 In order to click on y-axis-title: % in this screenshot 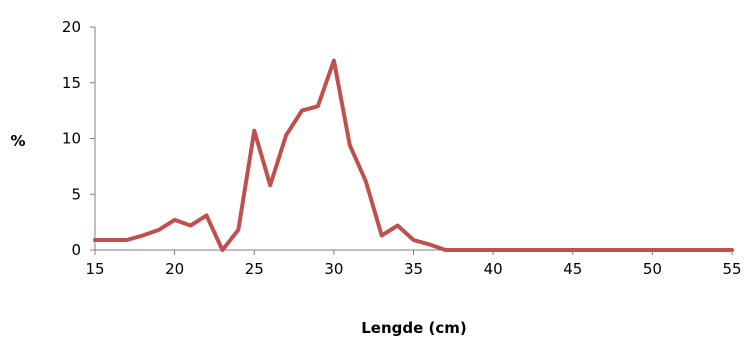, I will do `click(17, 141)`.